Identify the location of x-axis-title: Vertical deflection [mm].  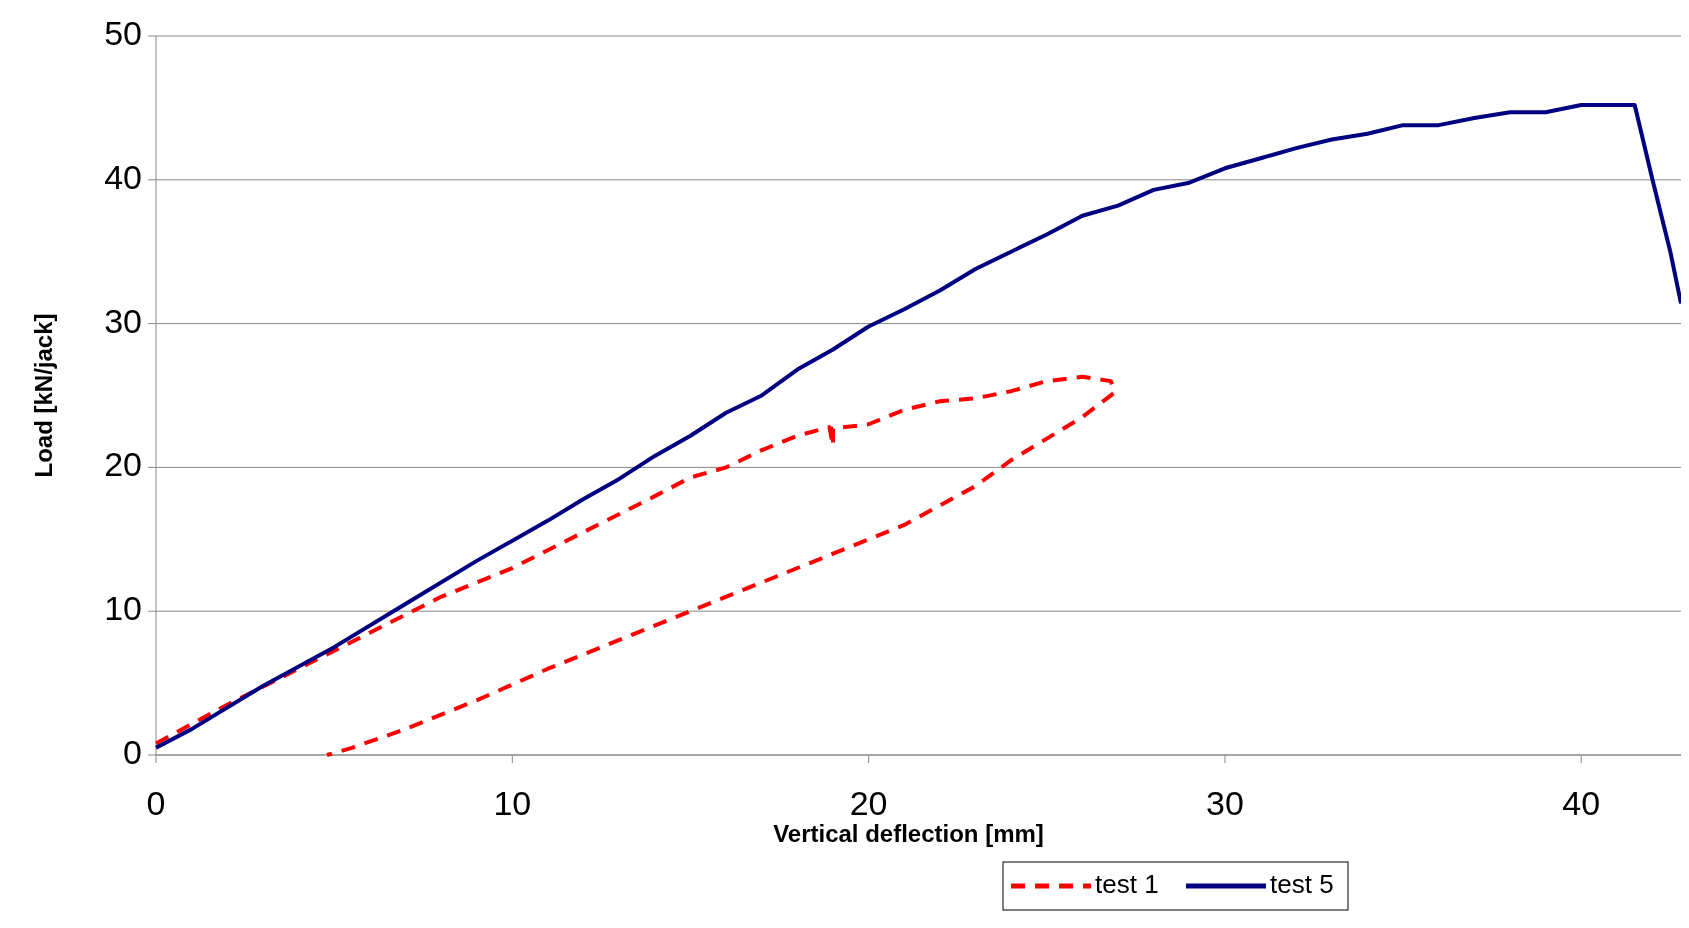
(908, 833).